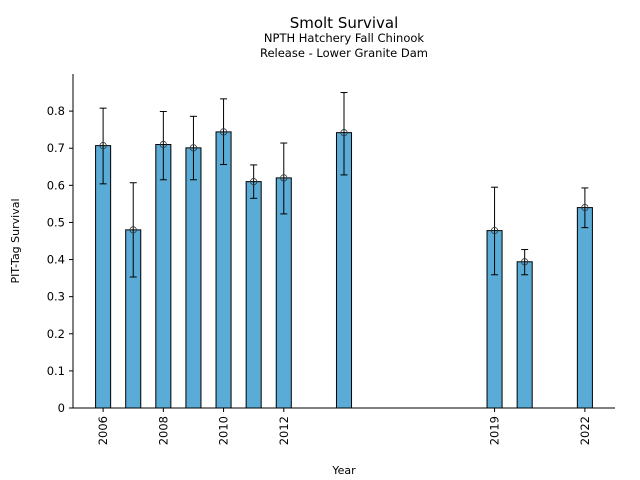 Image resolution: width=640 pixels, height=480 pixels. Describe the element at coordinates (224, 430) in the screenshot. I see `x-tick-label: 2010` at that location.